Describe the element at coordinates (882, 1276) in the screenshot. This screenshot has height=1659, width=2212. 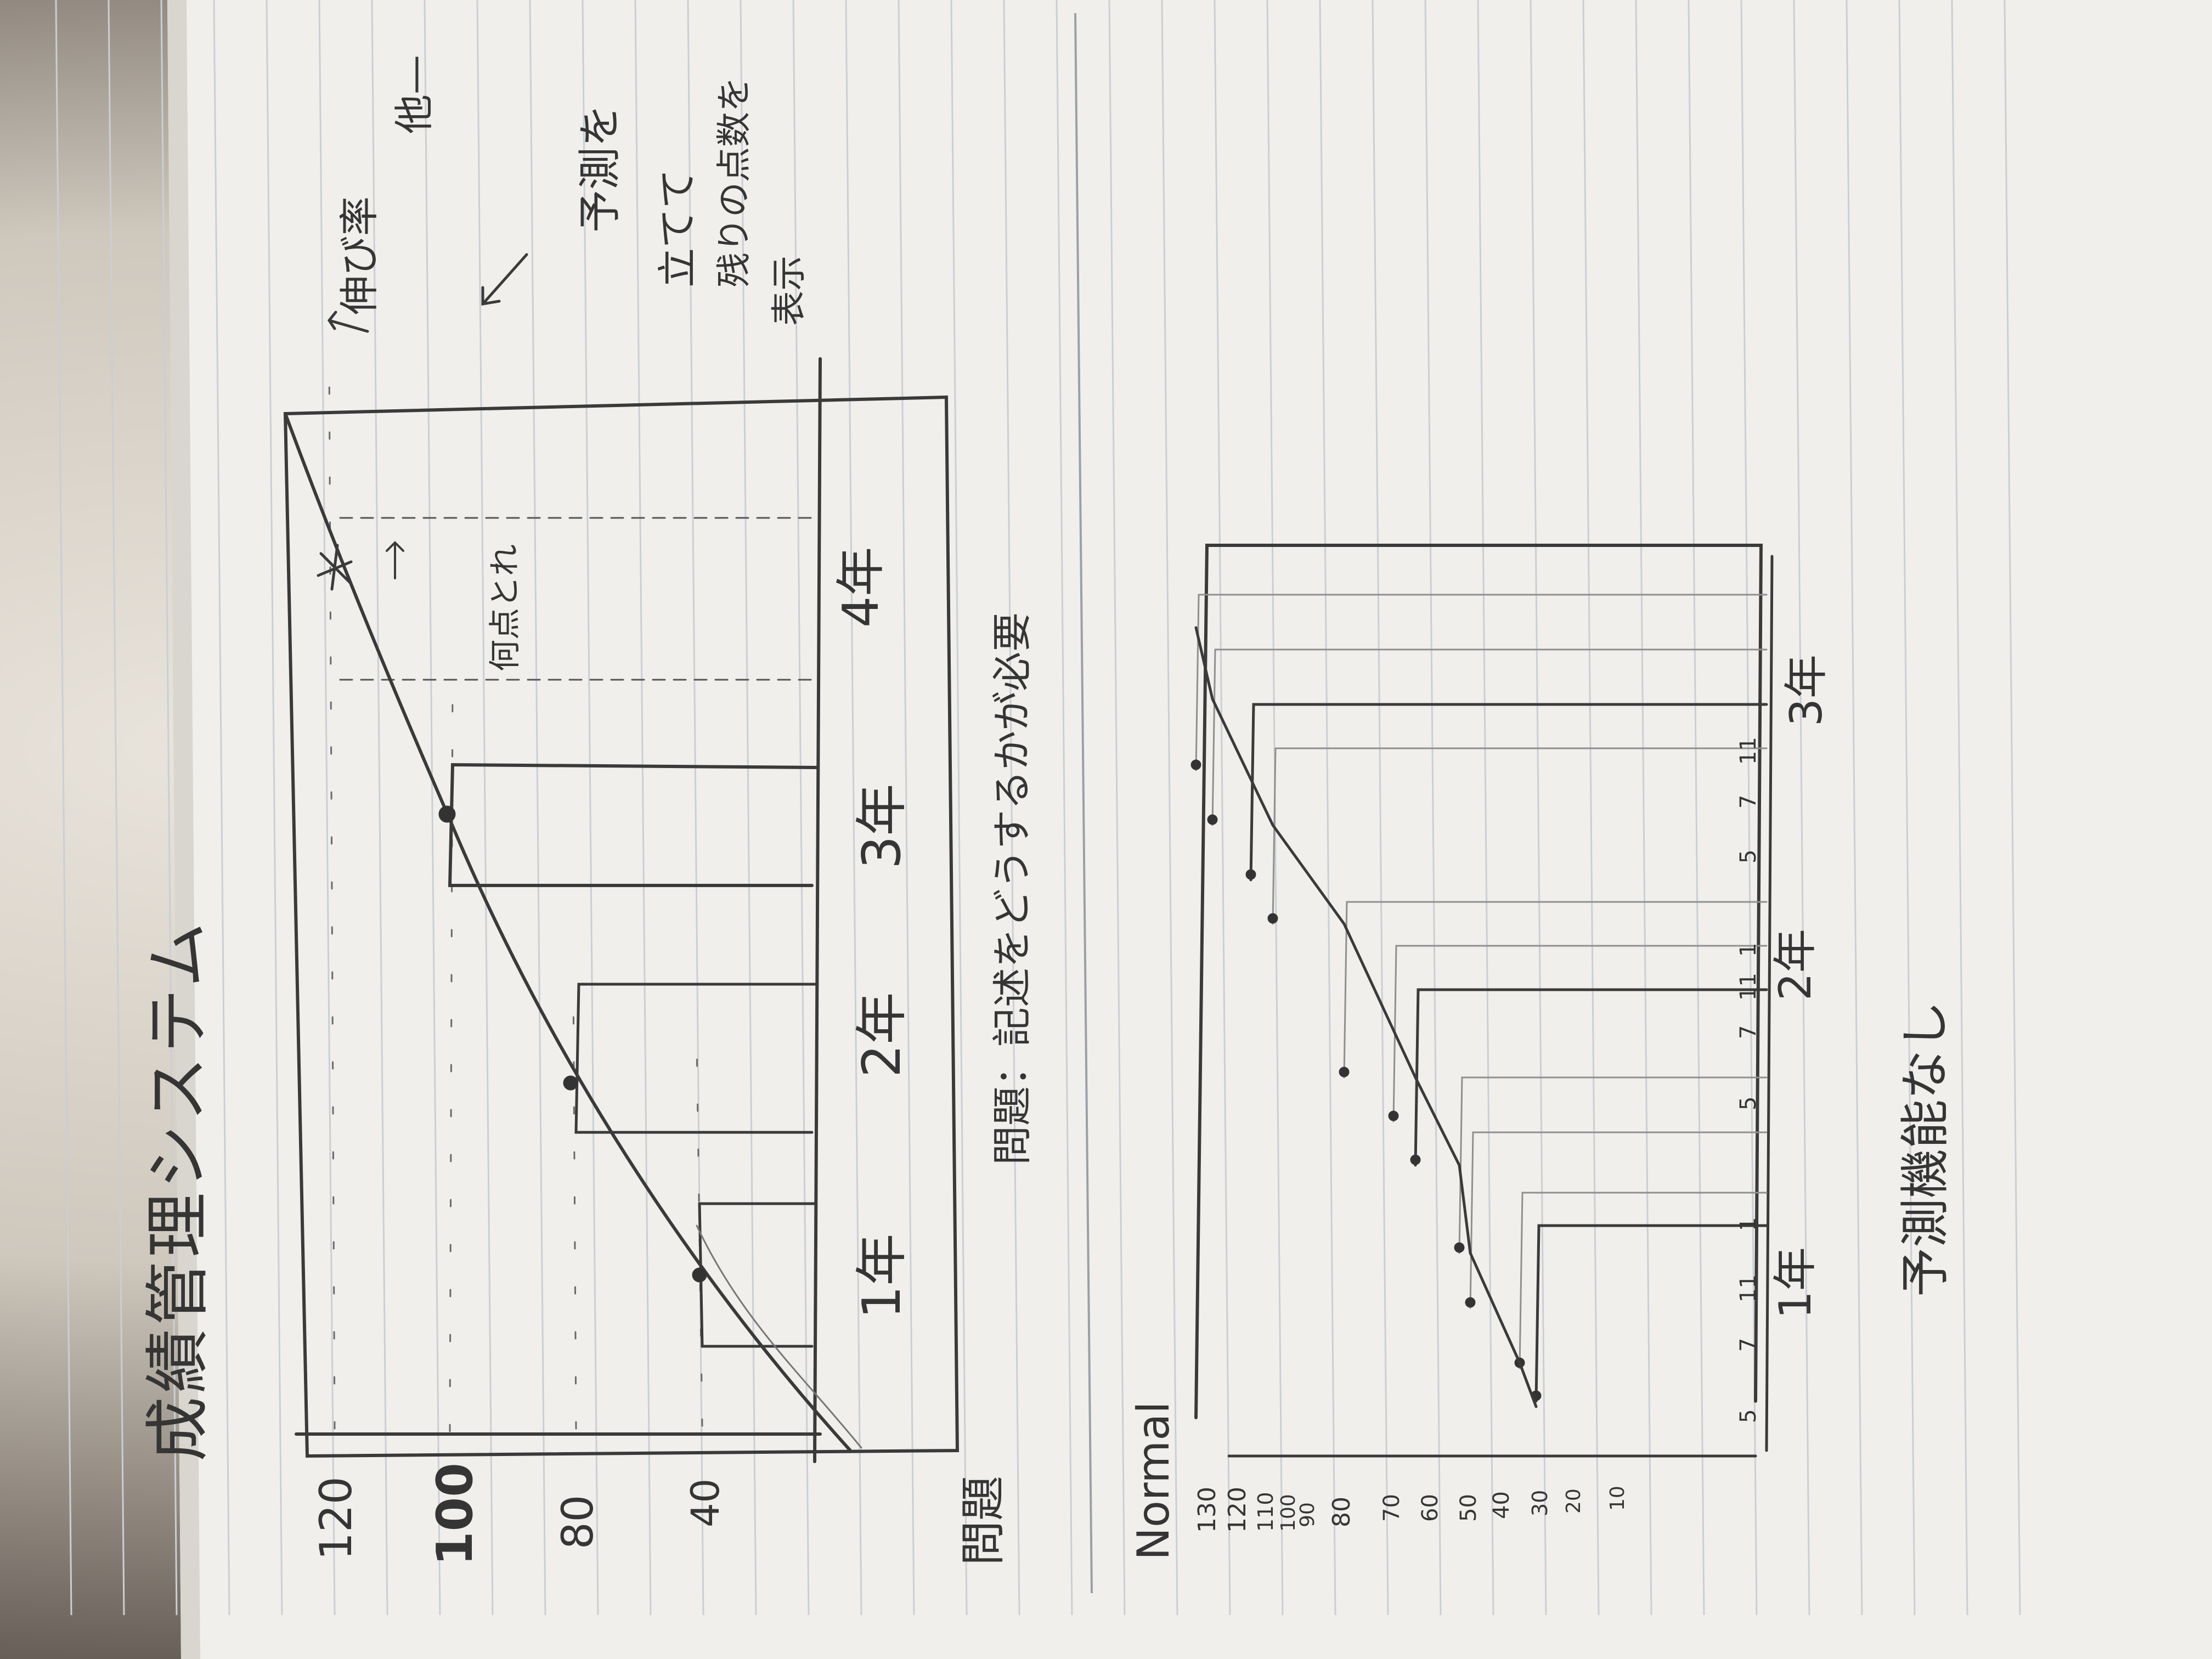
I see `top-chart-category-1: 1年` at that location.